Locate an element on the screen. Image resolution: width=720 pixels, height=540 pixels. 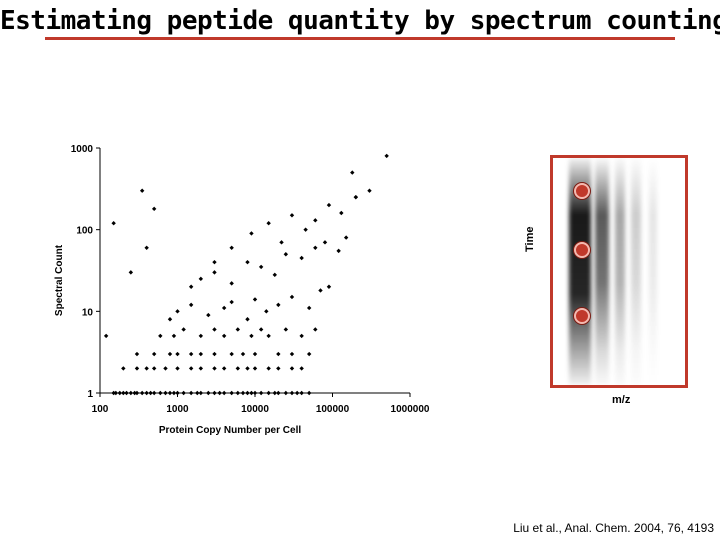
x-tick-label: 100000 is located at coordinates (333, 409).